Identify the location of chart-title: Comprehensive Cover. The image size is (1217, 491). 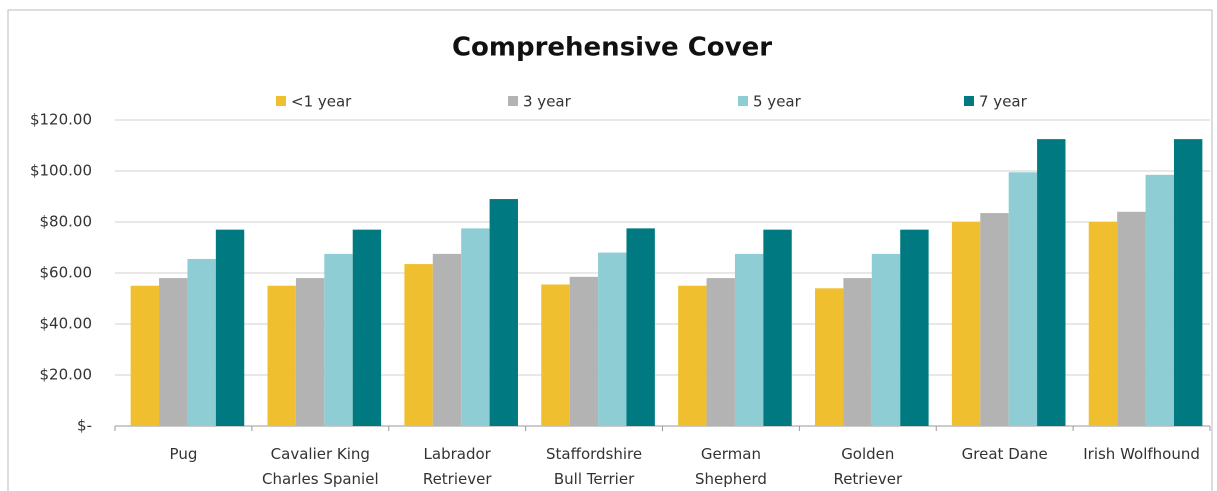
(612, 48).